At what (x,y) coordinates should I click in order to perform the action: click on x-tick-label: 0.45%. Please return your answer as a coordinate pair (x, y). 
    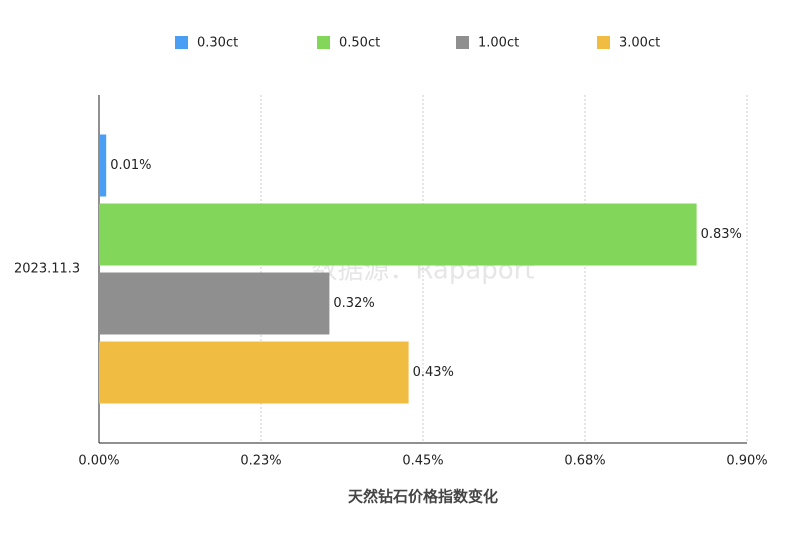
    Looking at the image, I should click on (422, 461).